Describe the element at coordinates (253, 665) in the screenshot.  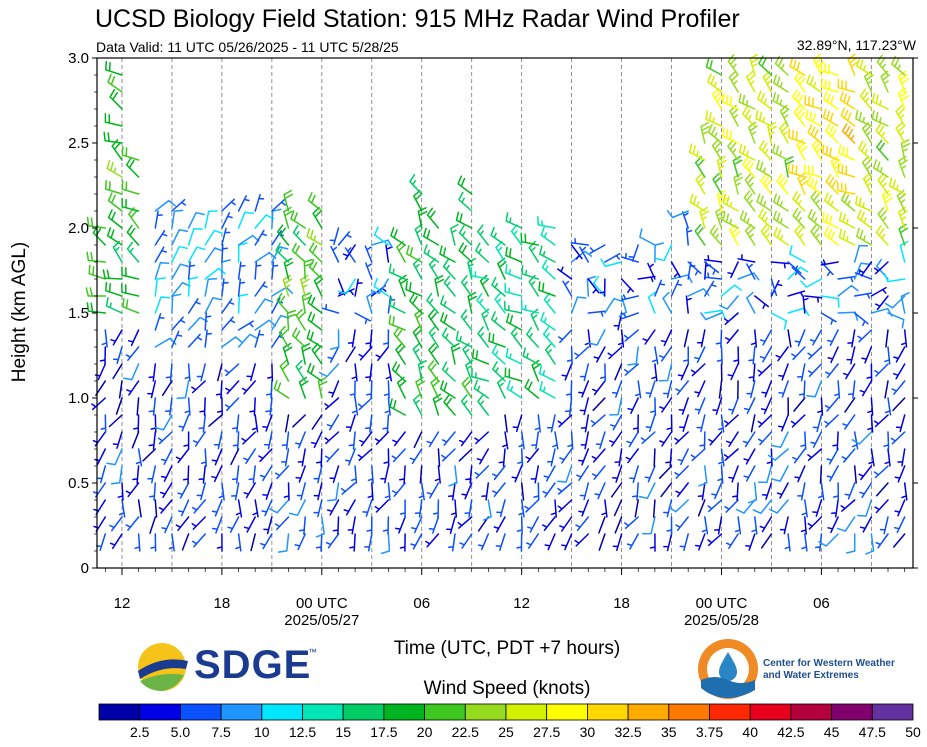
I see `sdge-wordmark: SDGE` at that location.